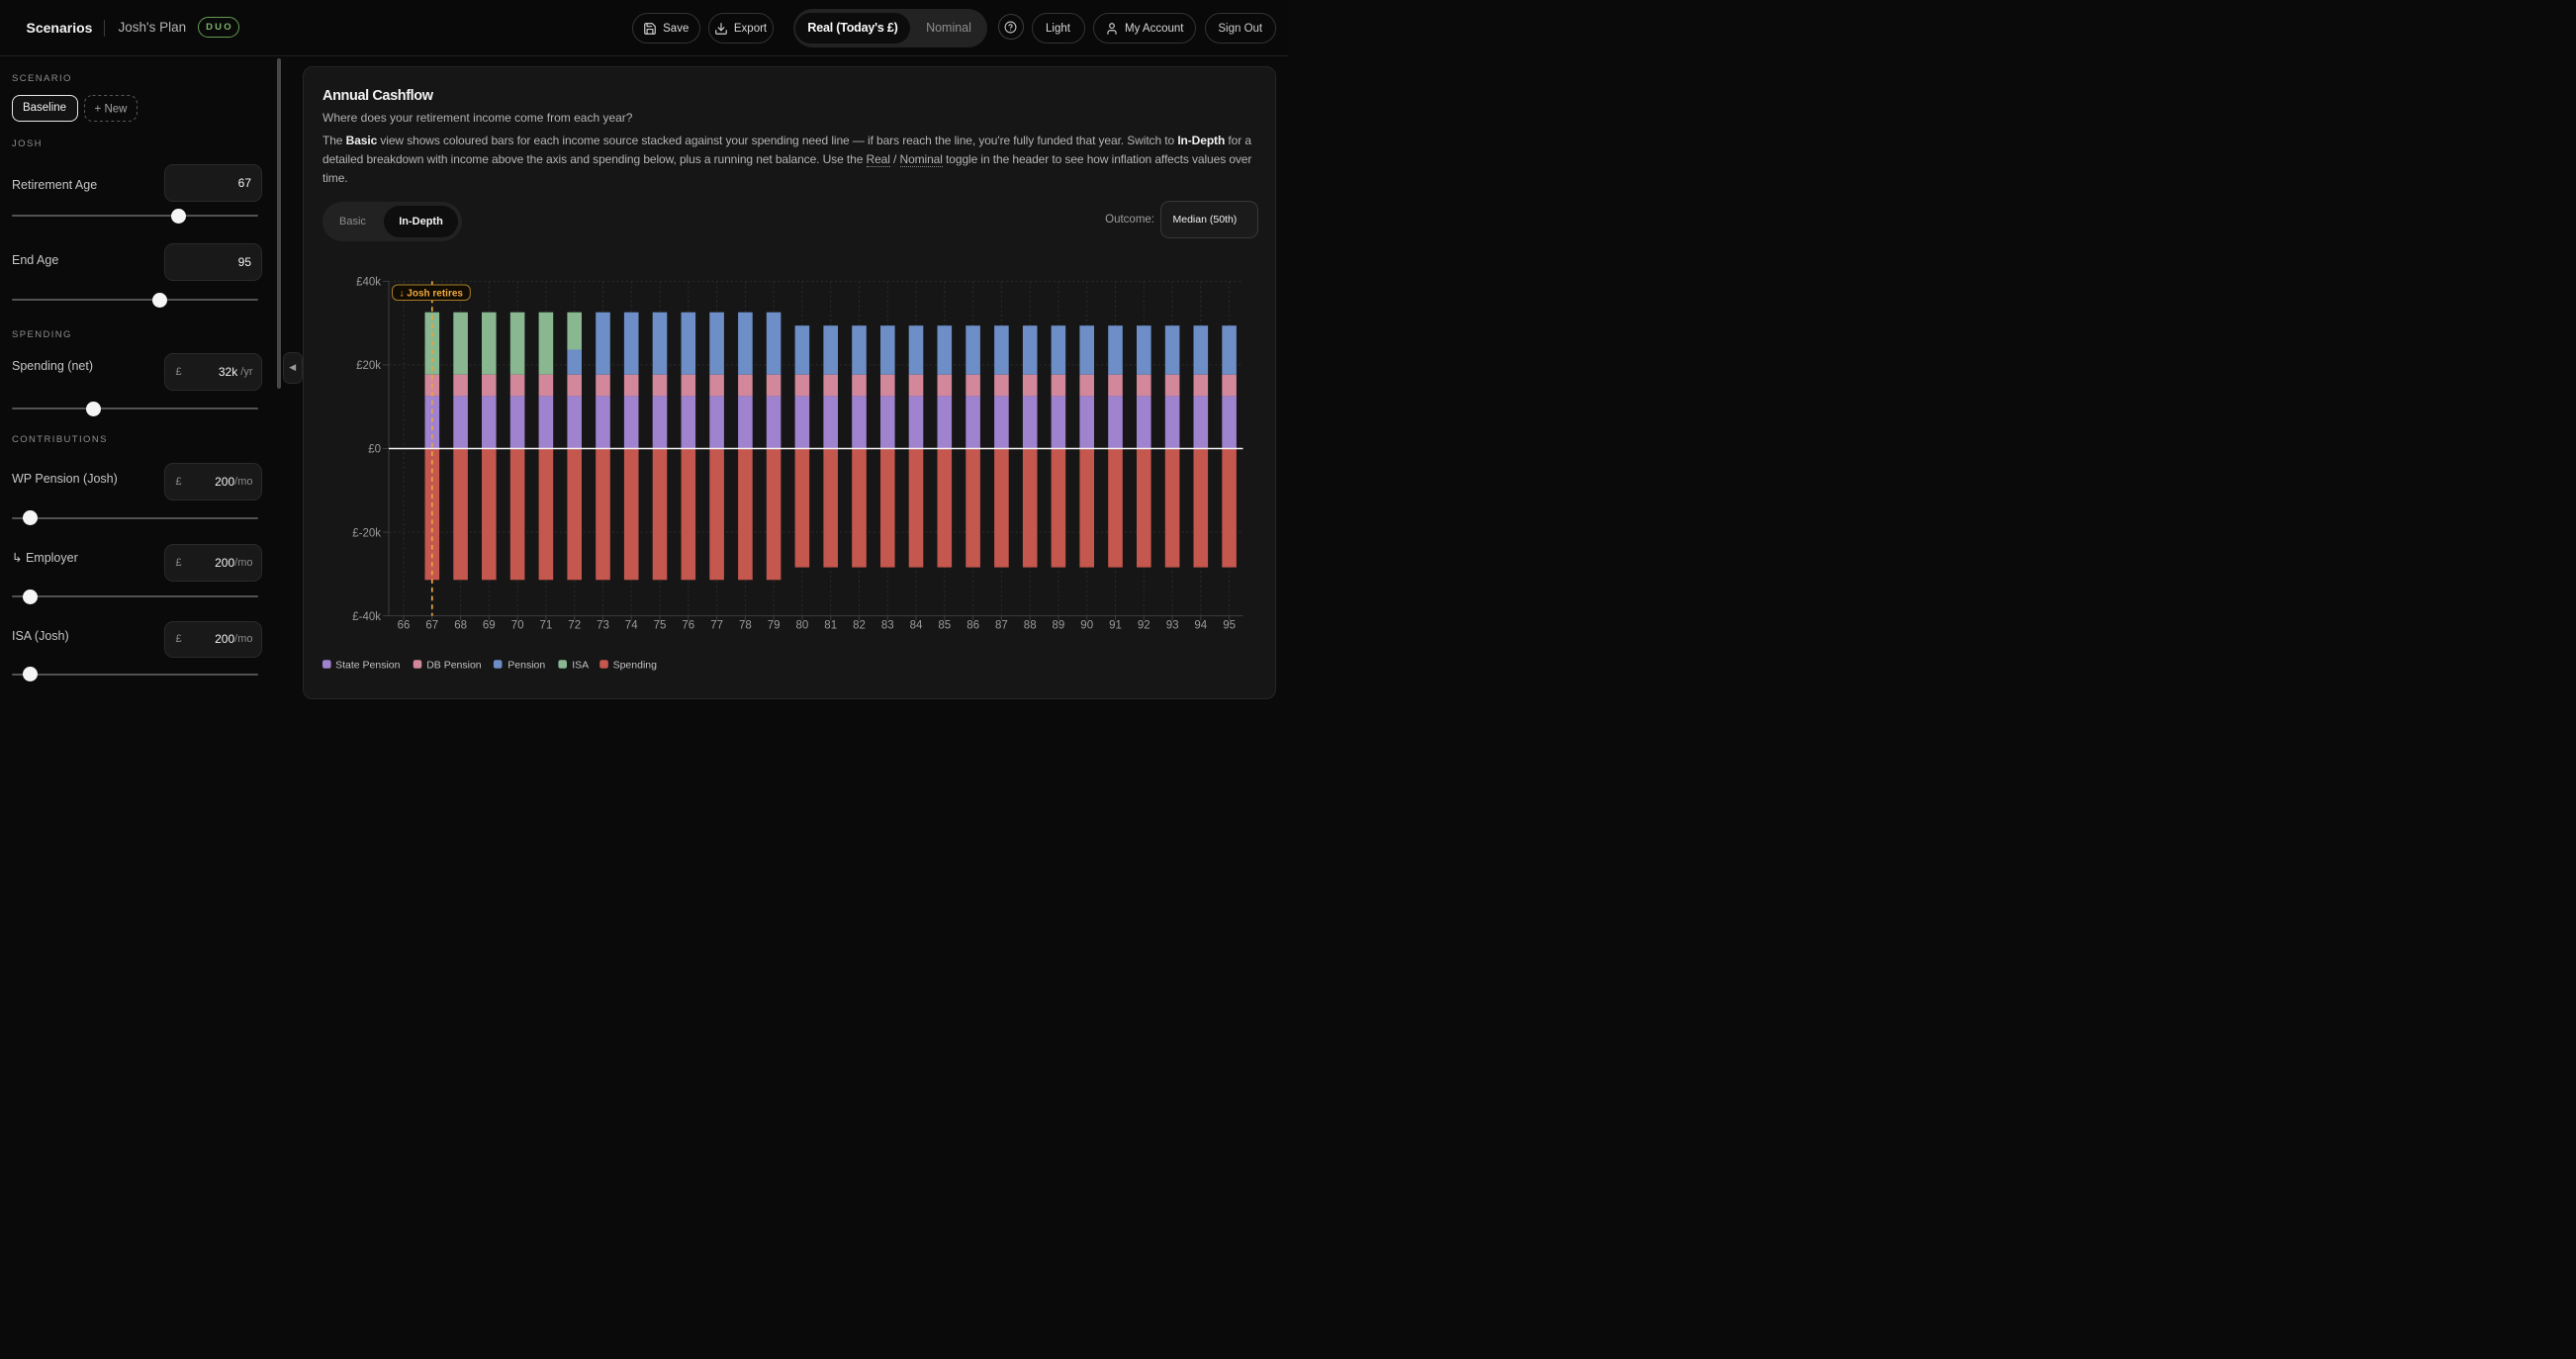 The image size is (2576, 1359). What do you see at coordinates (888, 626) in the screenshot?
I see `svg-text: 83` at bounding box center [888, 626].